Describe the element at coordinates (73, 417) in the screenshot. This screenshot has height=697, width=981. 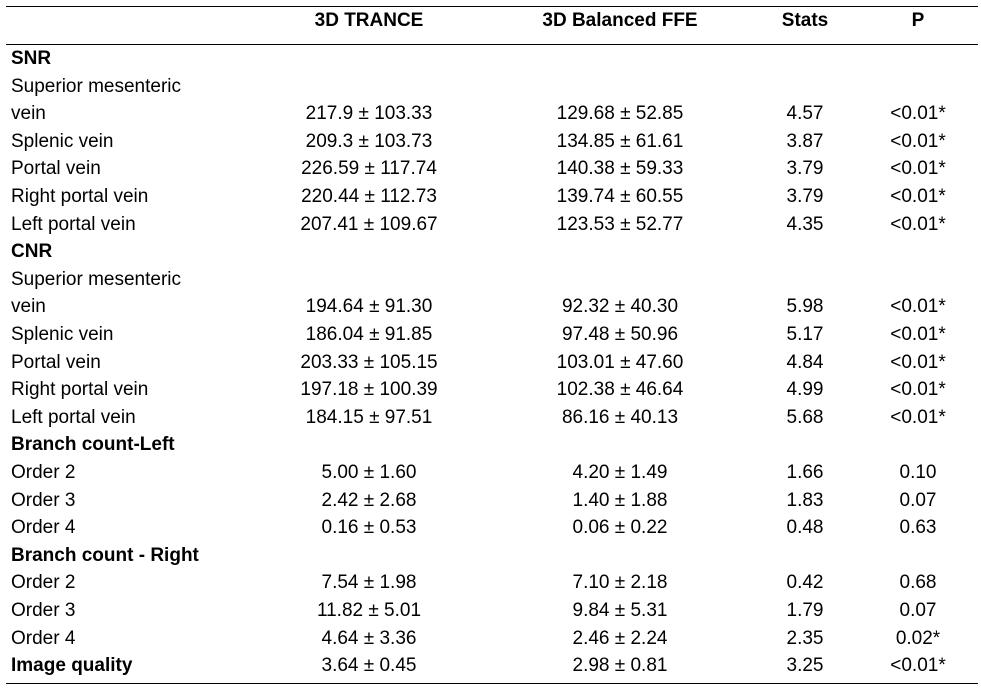
I see `row-label: Left portal vein` at that location.